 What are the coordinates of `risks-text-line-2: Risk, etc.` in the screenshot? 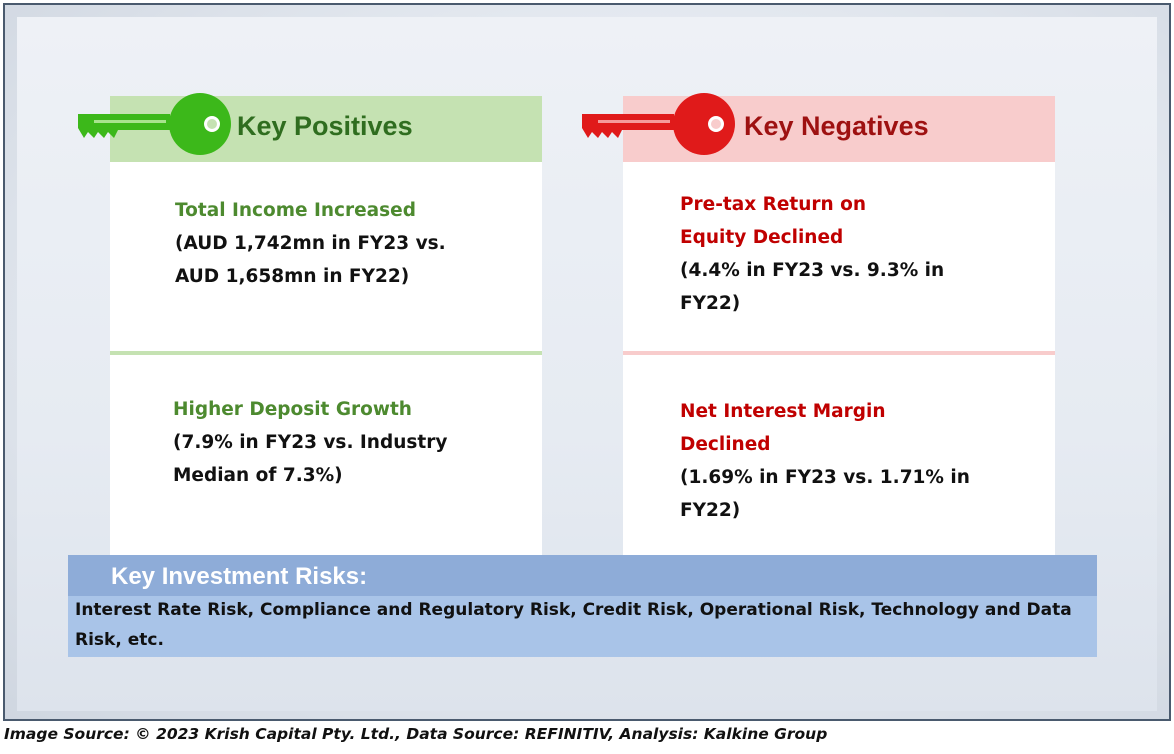 It's located at (119, 640).